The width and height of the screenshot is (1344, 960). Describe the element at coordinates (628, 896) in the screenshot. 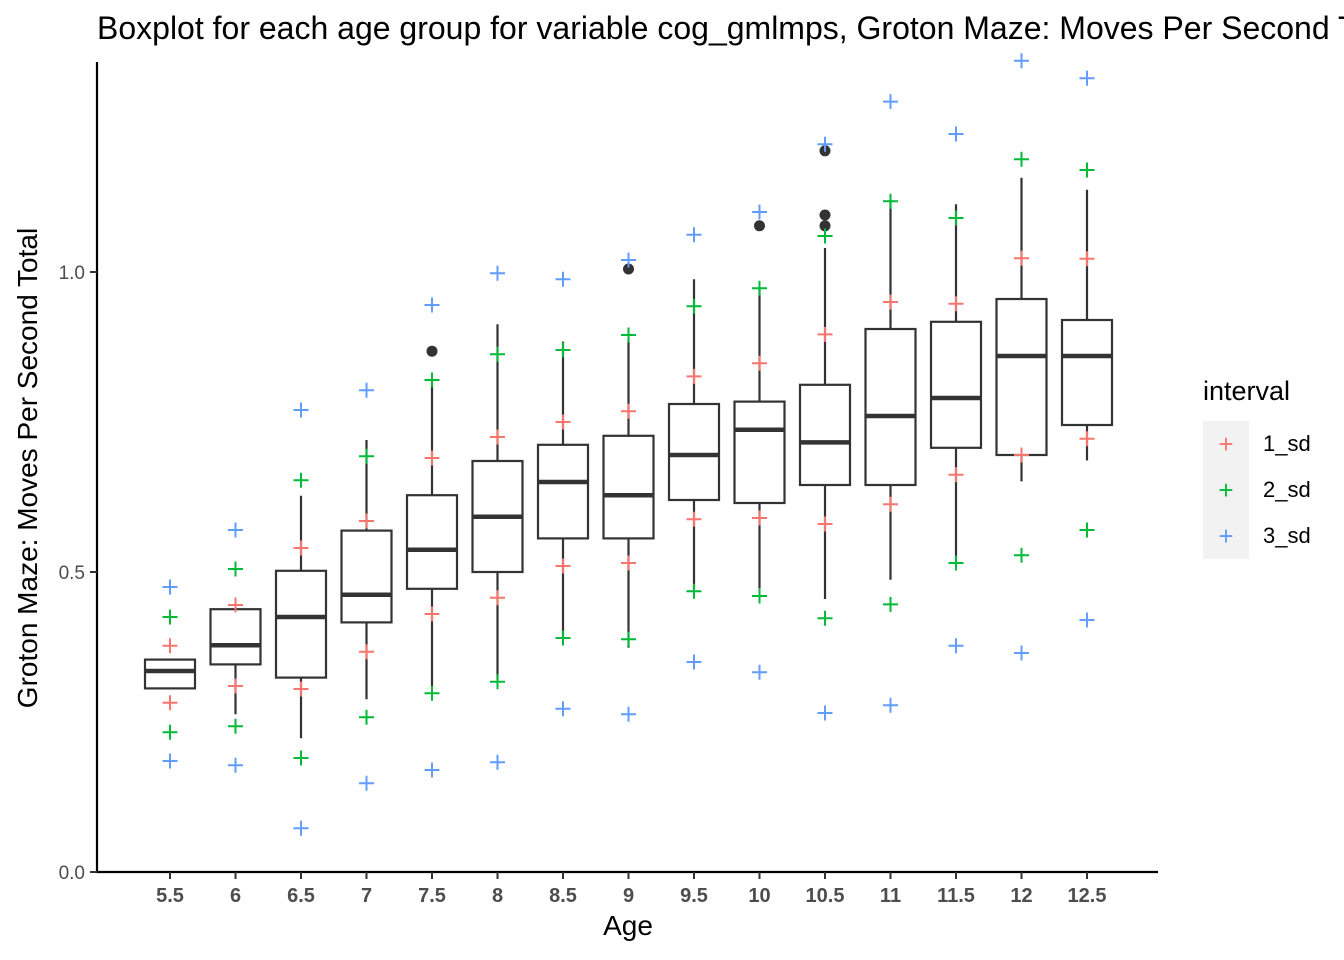

I see `x-tick-label: 9` at that location.